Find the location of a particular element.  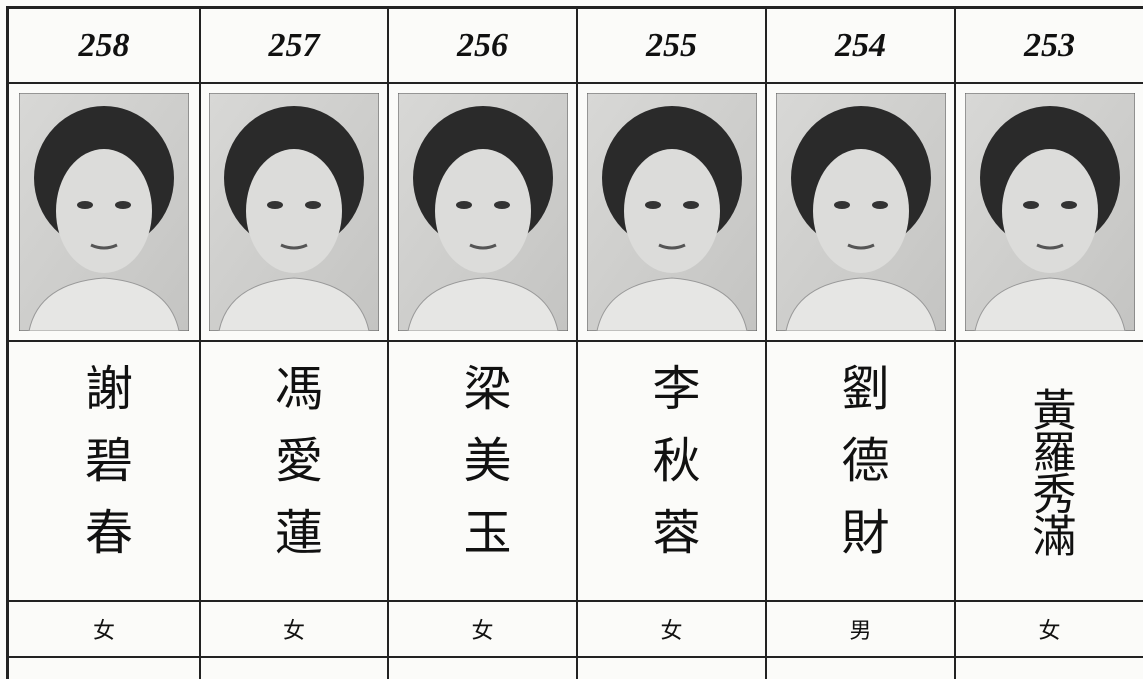

member-name: 謝碧春 is located at coordinates (104, 471).